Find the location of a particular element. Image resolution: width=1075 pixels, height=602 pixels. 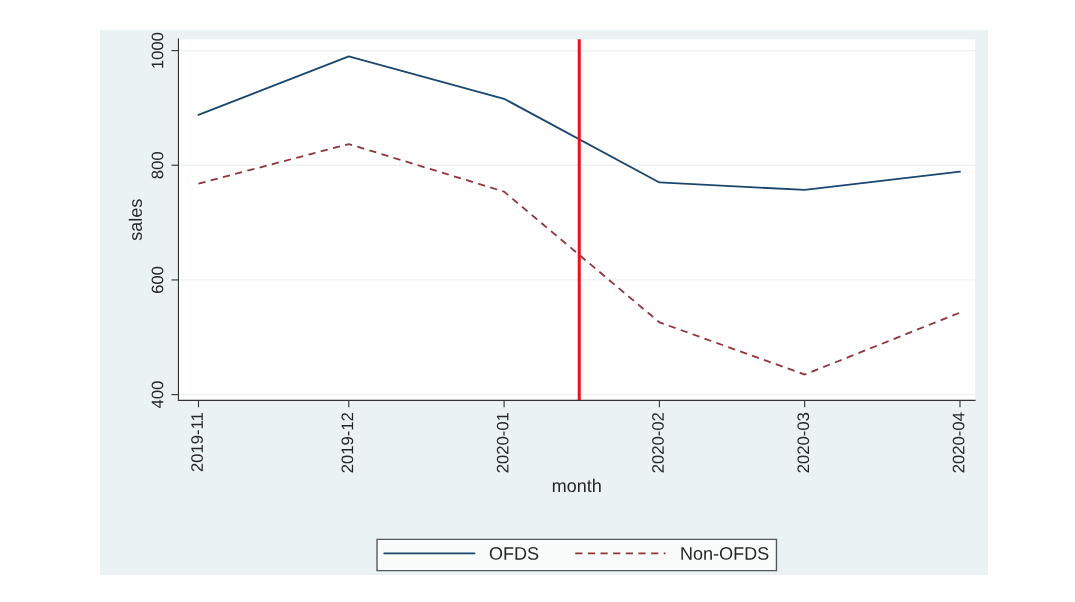

y-axis-title: sales is located at coordinates (135, 220).